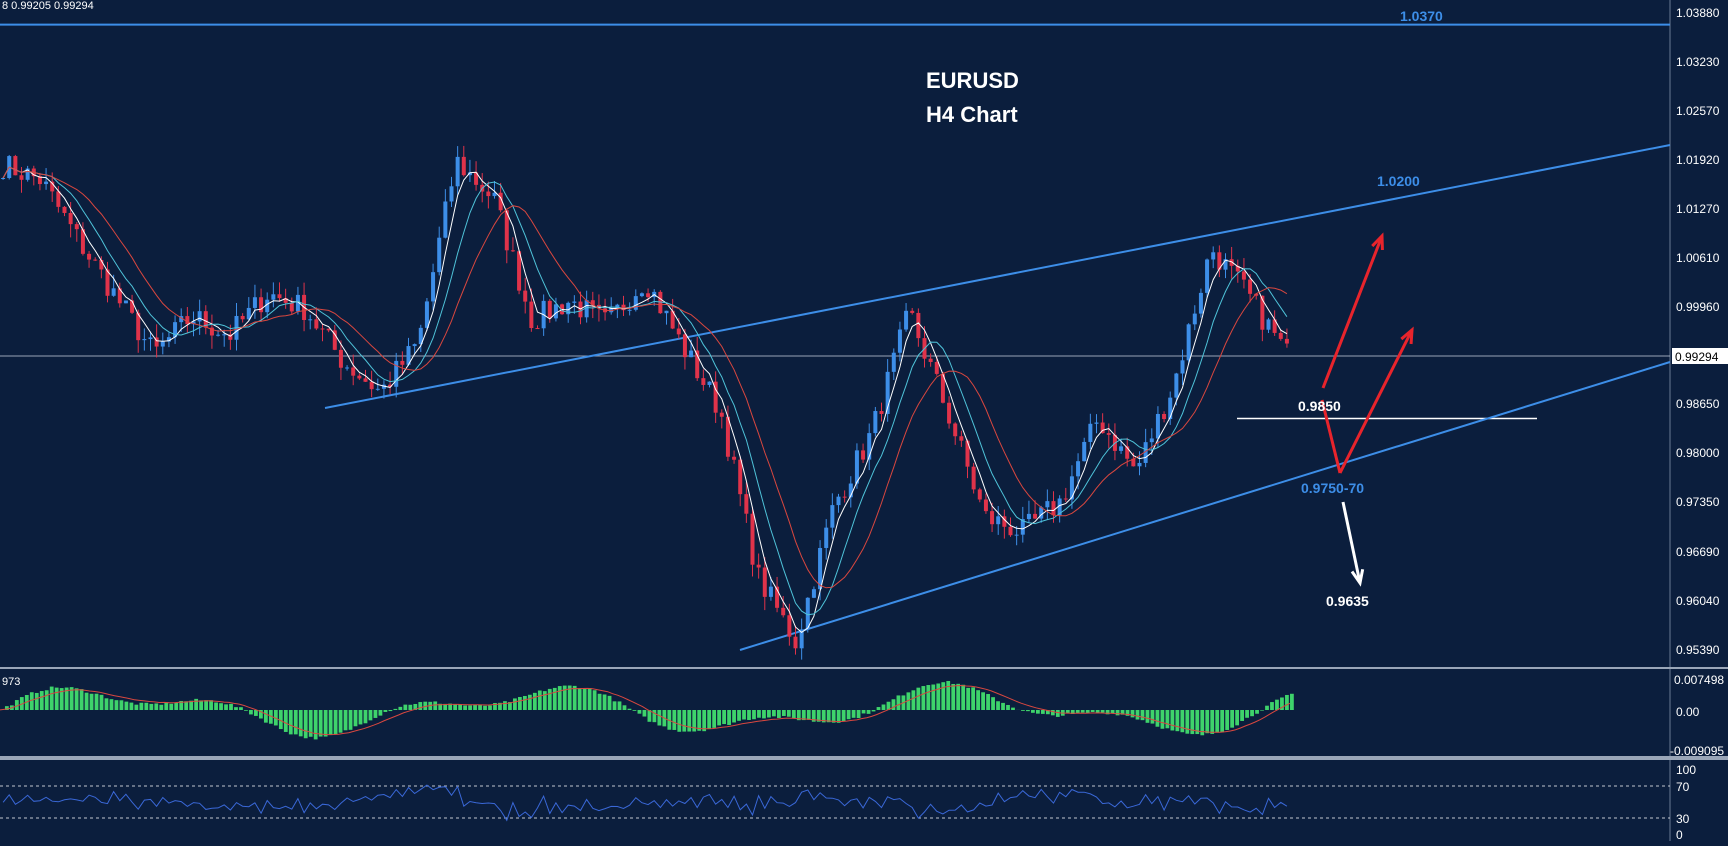 The width and height of the screenshot is (1728, 846). Describe the element at coordinates (1698, 601) in the screenshot. I see `price-tick: 0.96040` at that location.